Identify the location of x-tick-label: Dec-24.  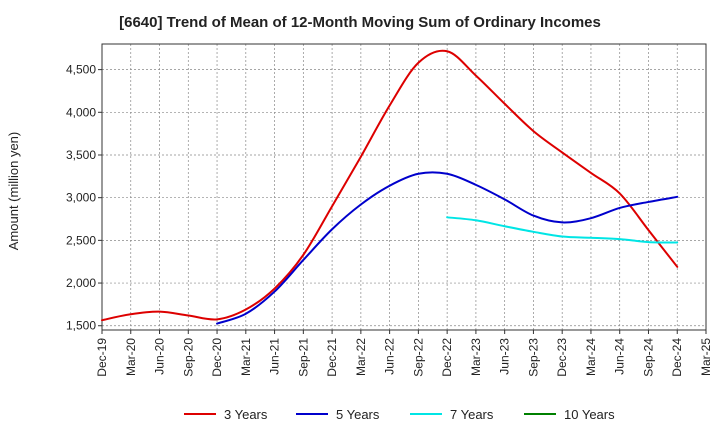
(677, 357).